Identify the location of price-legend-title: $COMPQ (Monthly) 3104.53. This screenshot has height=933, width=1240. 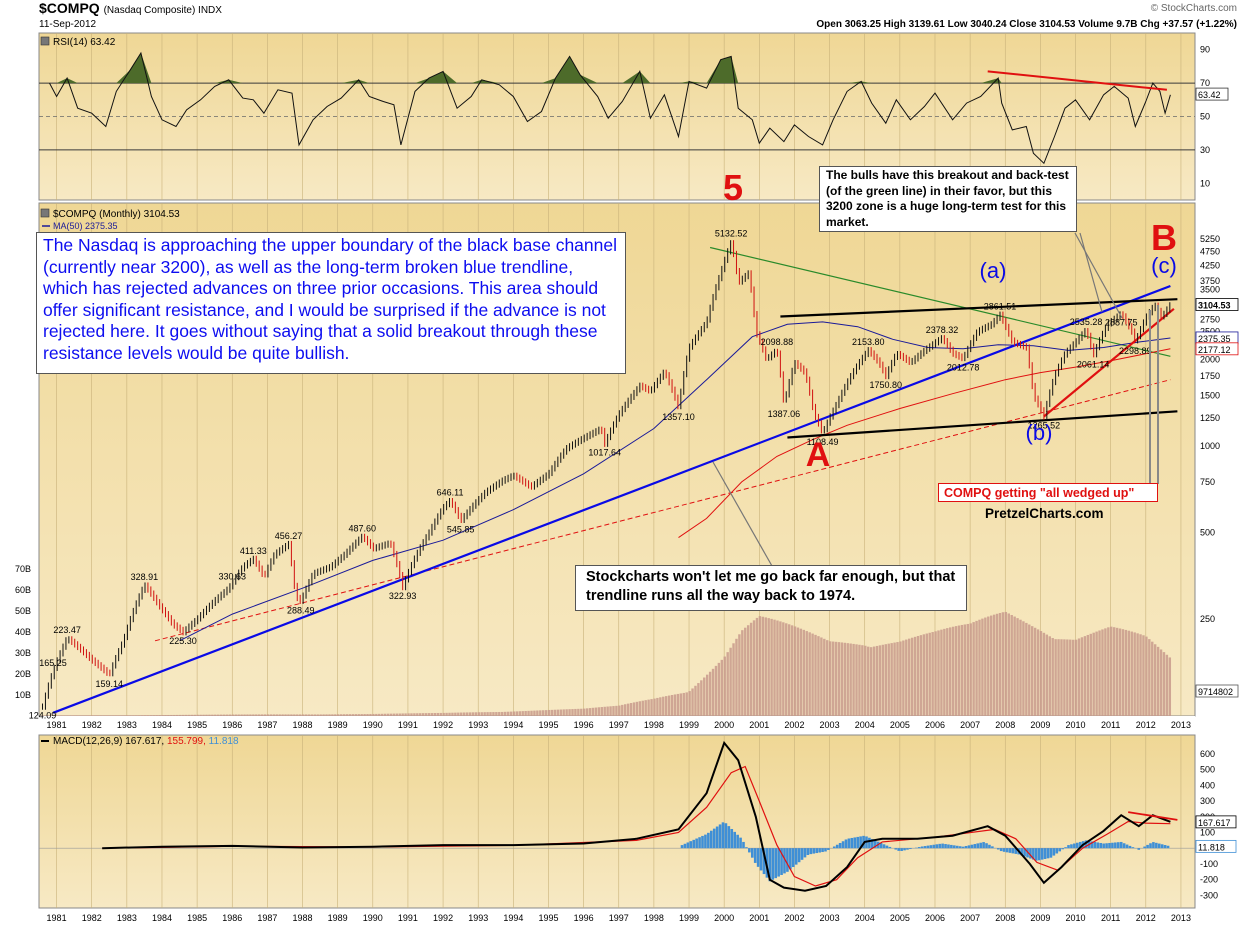
(116, 214).